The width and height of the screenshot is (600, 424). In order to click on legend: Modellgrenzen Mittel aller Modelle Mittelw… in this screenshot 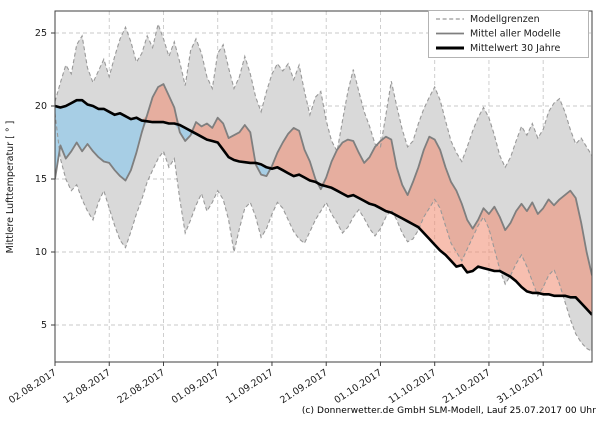, I will do `click(508, 34)`.